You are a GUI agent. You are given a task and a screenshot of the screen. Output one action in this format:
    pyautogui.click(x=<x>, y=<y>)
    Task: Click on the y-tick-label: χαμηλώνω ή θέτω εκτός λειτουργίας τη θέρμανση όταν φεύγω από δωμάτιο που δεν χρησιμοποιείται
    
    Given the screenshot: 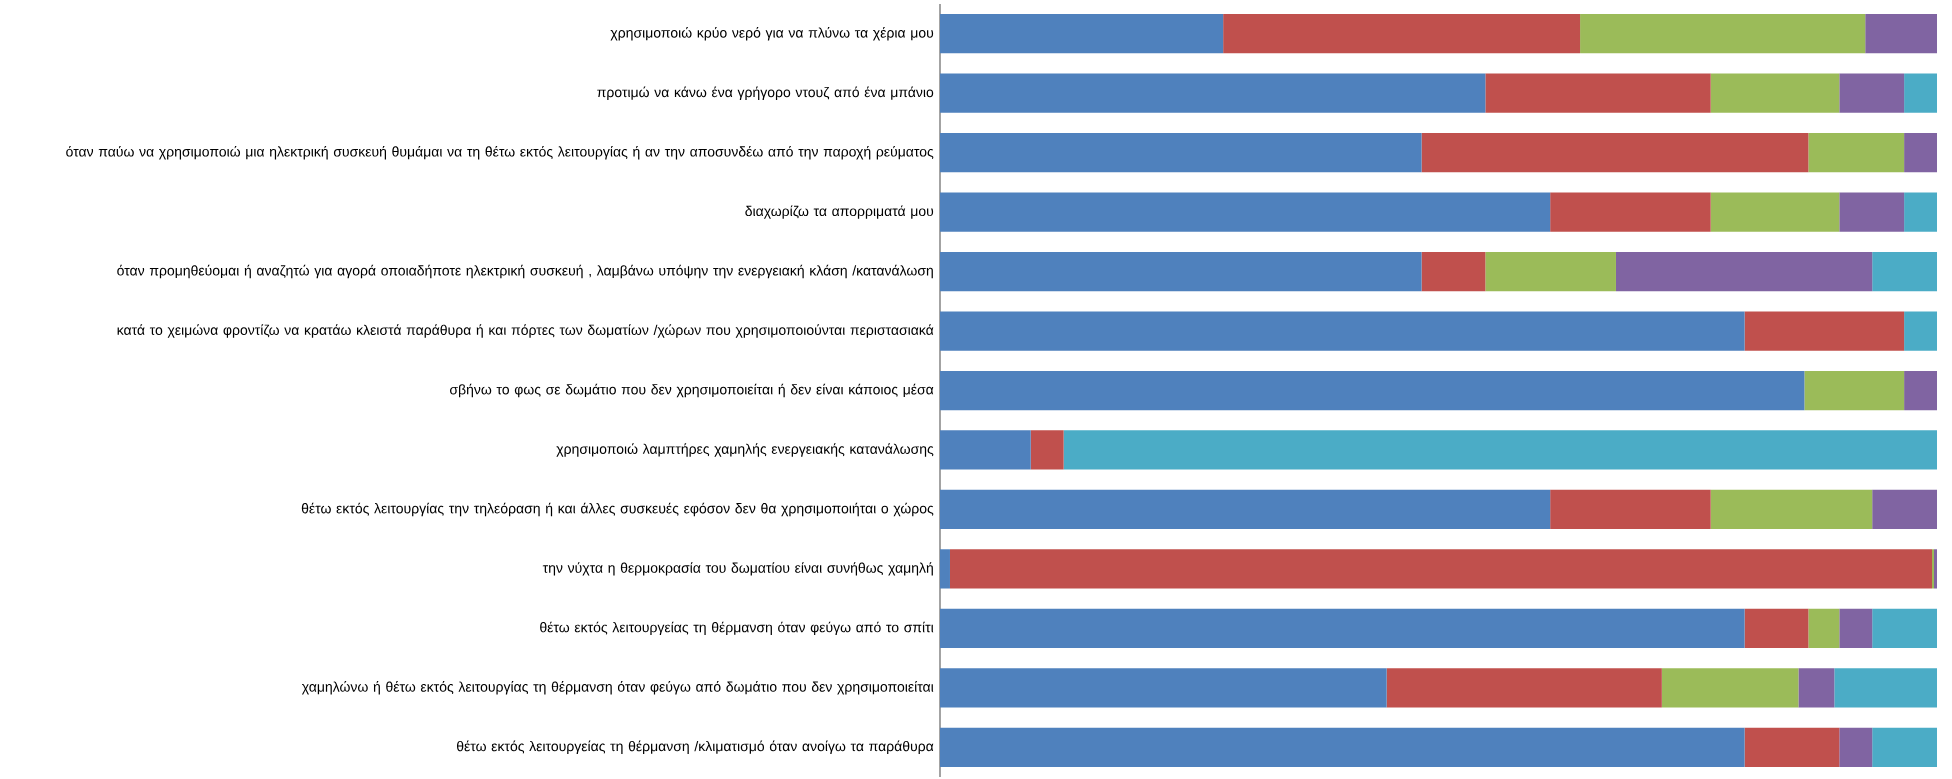 What is the action you would take?
    pyautogui.click(x=617, y=688)
    